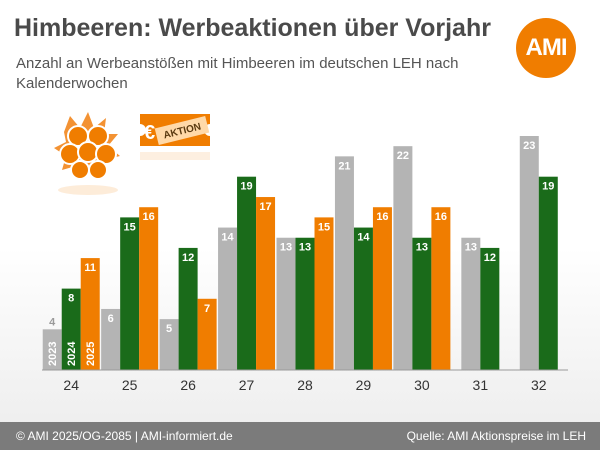 The image size is (600, 450). What do you see at coordinates (496, 436) in the screenshot?
I see `footer-source: Quelle: AMI Aktionspreise im LEH` at bounding box center [496, 436].